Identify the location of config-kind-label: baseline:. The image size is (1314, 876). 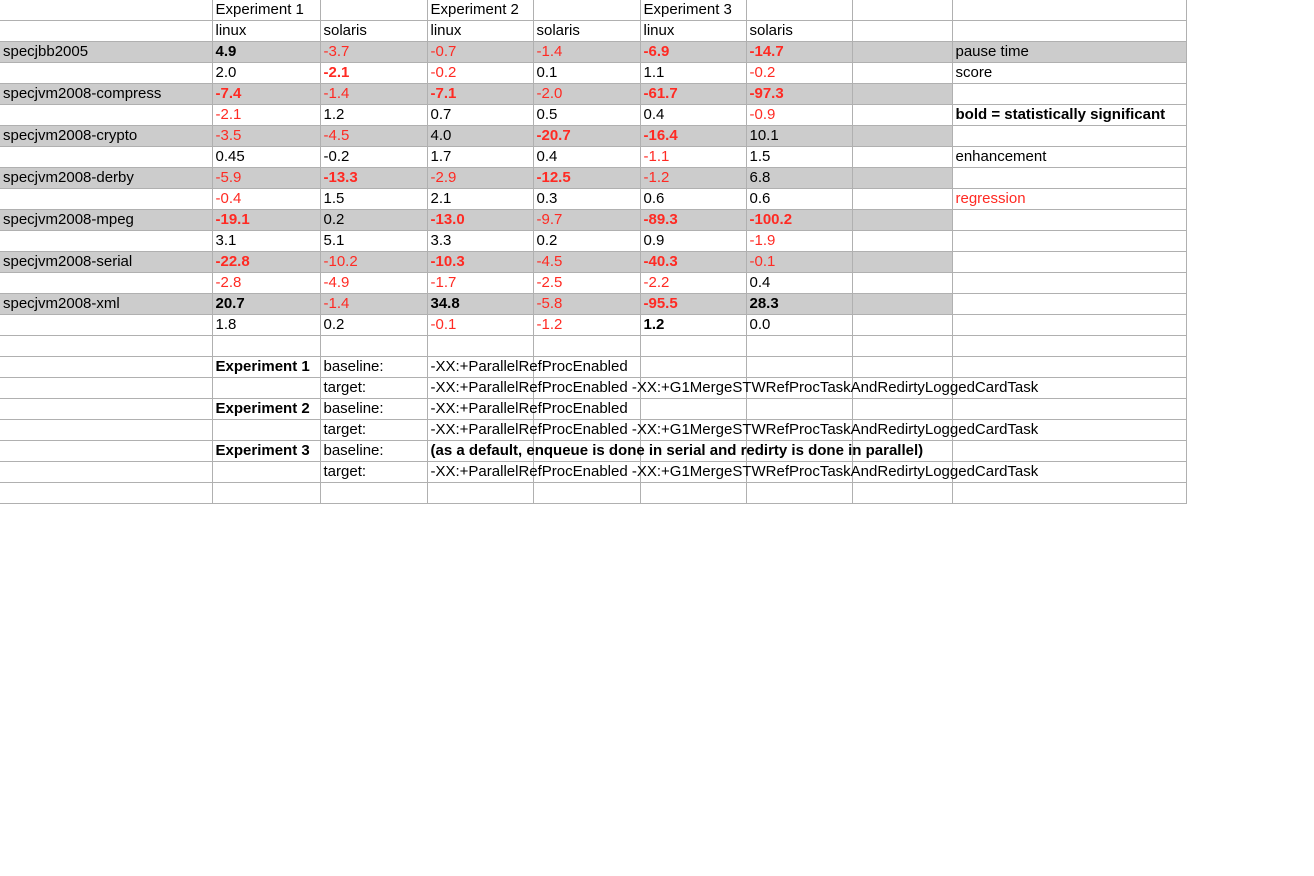
(374, 367).